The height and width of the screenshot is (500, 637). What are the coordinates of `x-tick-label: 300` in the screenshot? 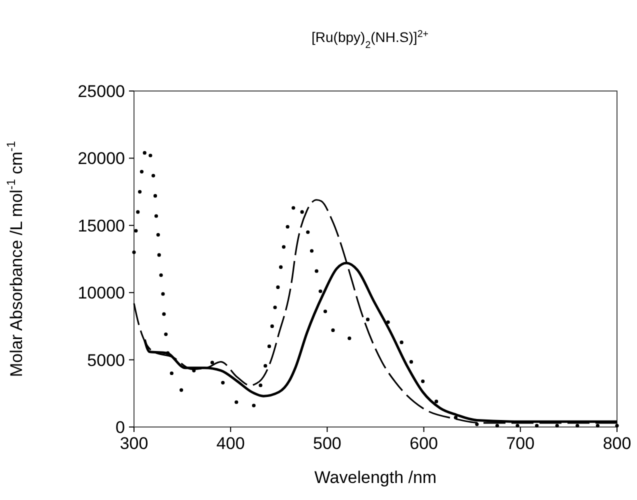 It's located at (134, 443).